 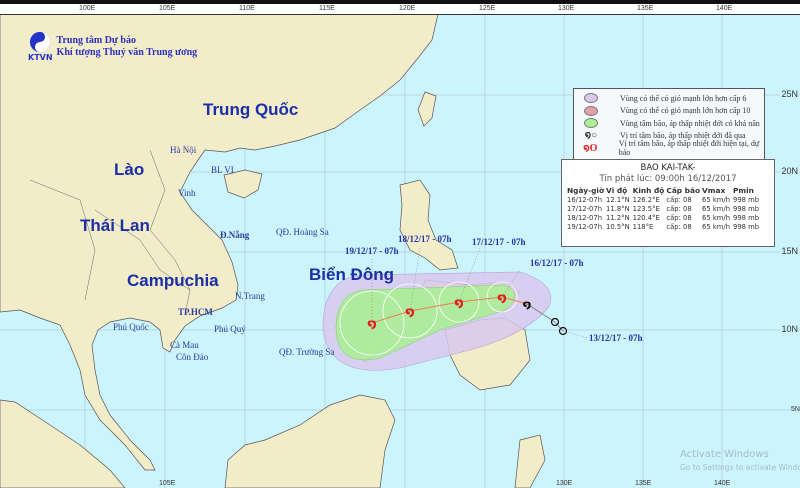 I want to click on label-cambodia: Campuchia, so click(x=173, y=280).